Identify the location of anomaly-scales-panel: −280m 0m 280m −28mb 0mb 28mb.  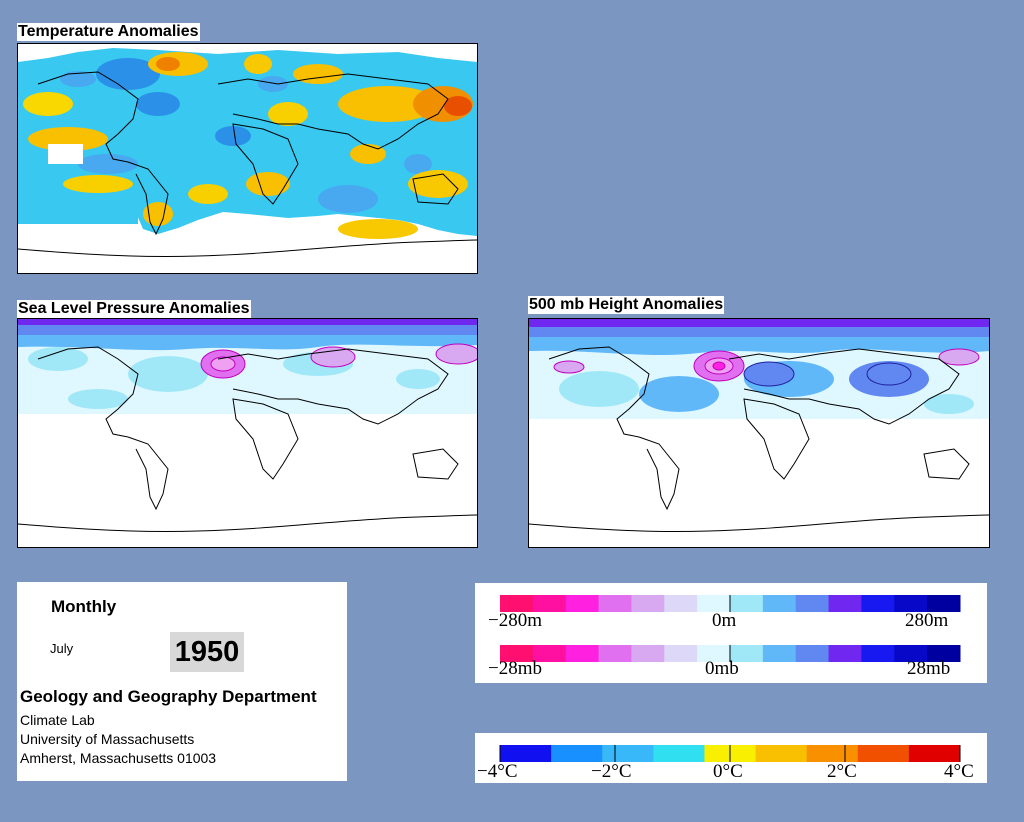
(731, 633).